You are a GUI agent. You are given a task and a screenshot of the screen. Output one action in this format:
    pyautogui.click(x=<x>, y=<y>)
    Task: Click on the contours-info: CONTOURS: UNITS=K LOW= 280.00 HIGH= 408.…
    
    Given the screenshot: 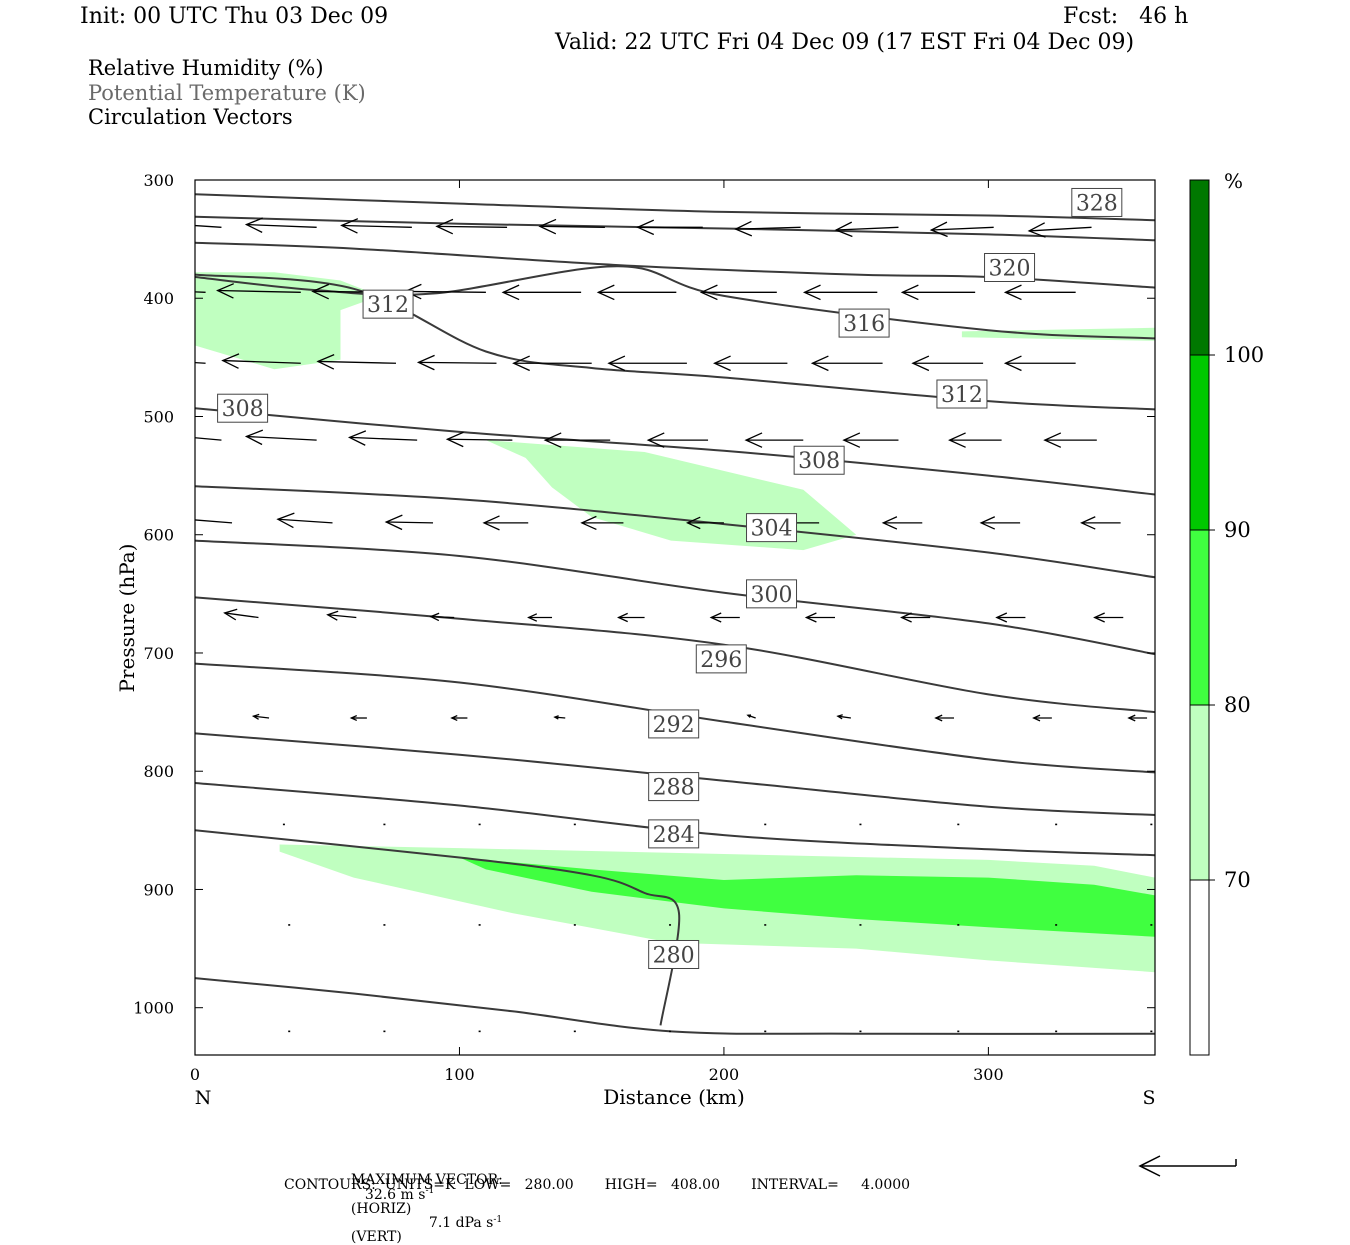 What is the action you would take?
    pyautogui.click(x=597, y=1185)
    